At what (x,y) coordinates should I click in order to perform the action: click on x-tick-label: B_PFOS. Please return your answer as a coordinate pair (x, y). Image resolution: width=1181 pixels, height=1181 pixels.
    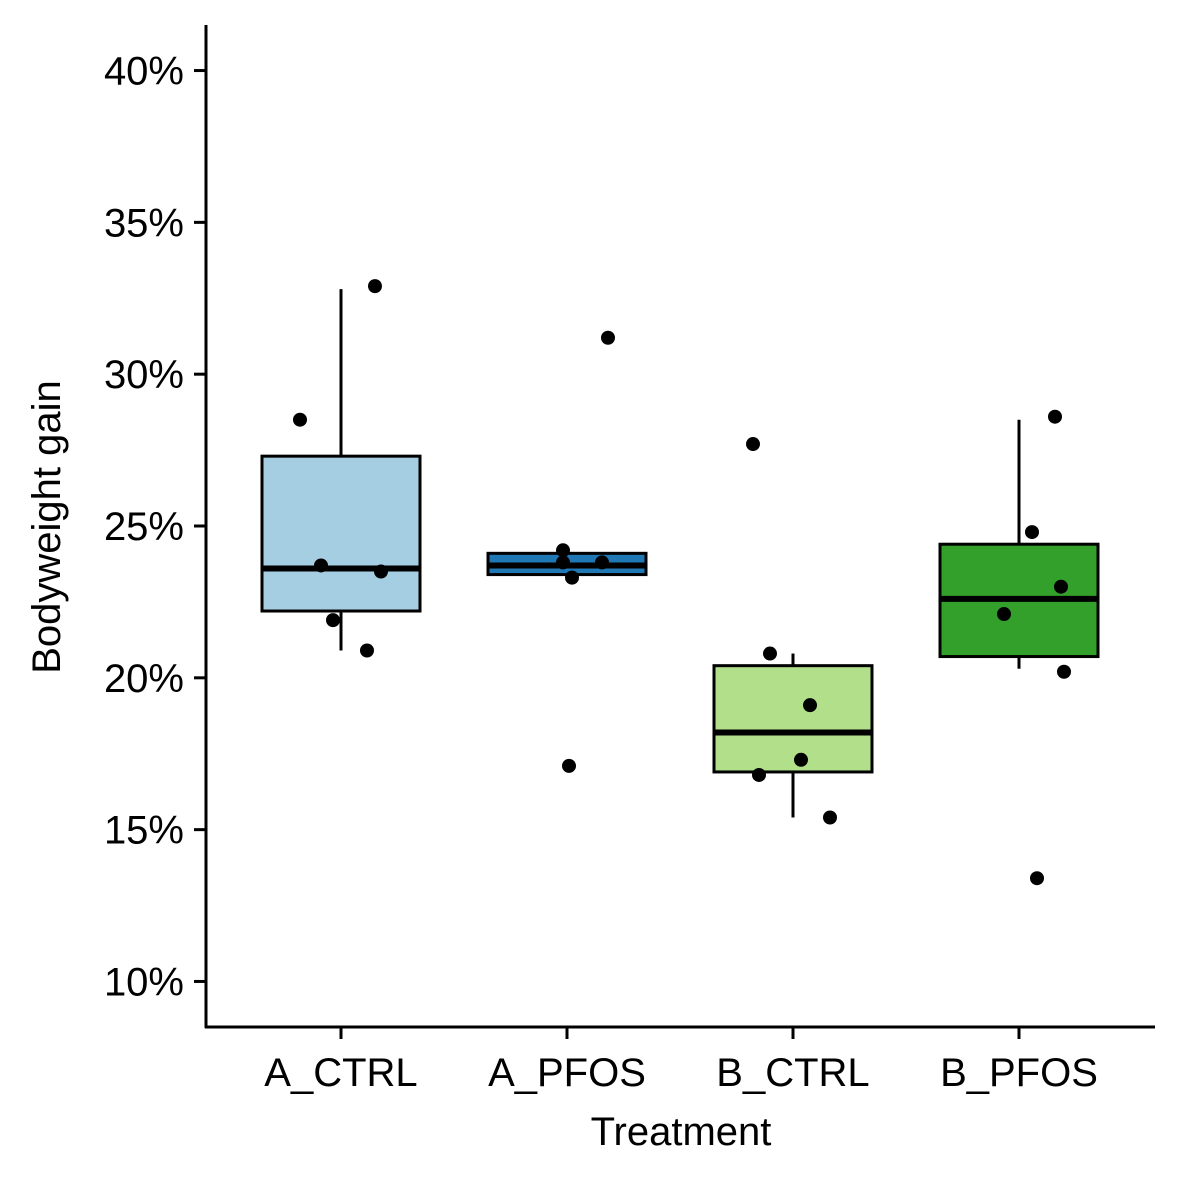
    Looking at the image, I should click on (1019, 1073).